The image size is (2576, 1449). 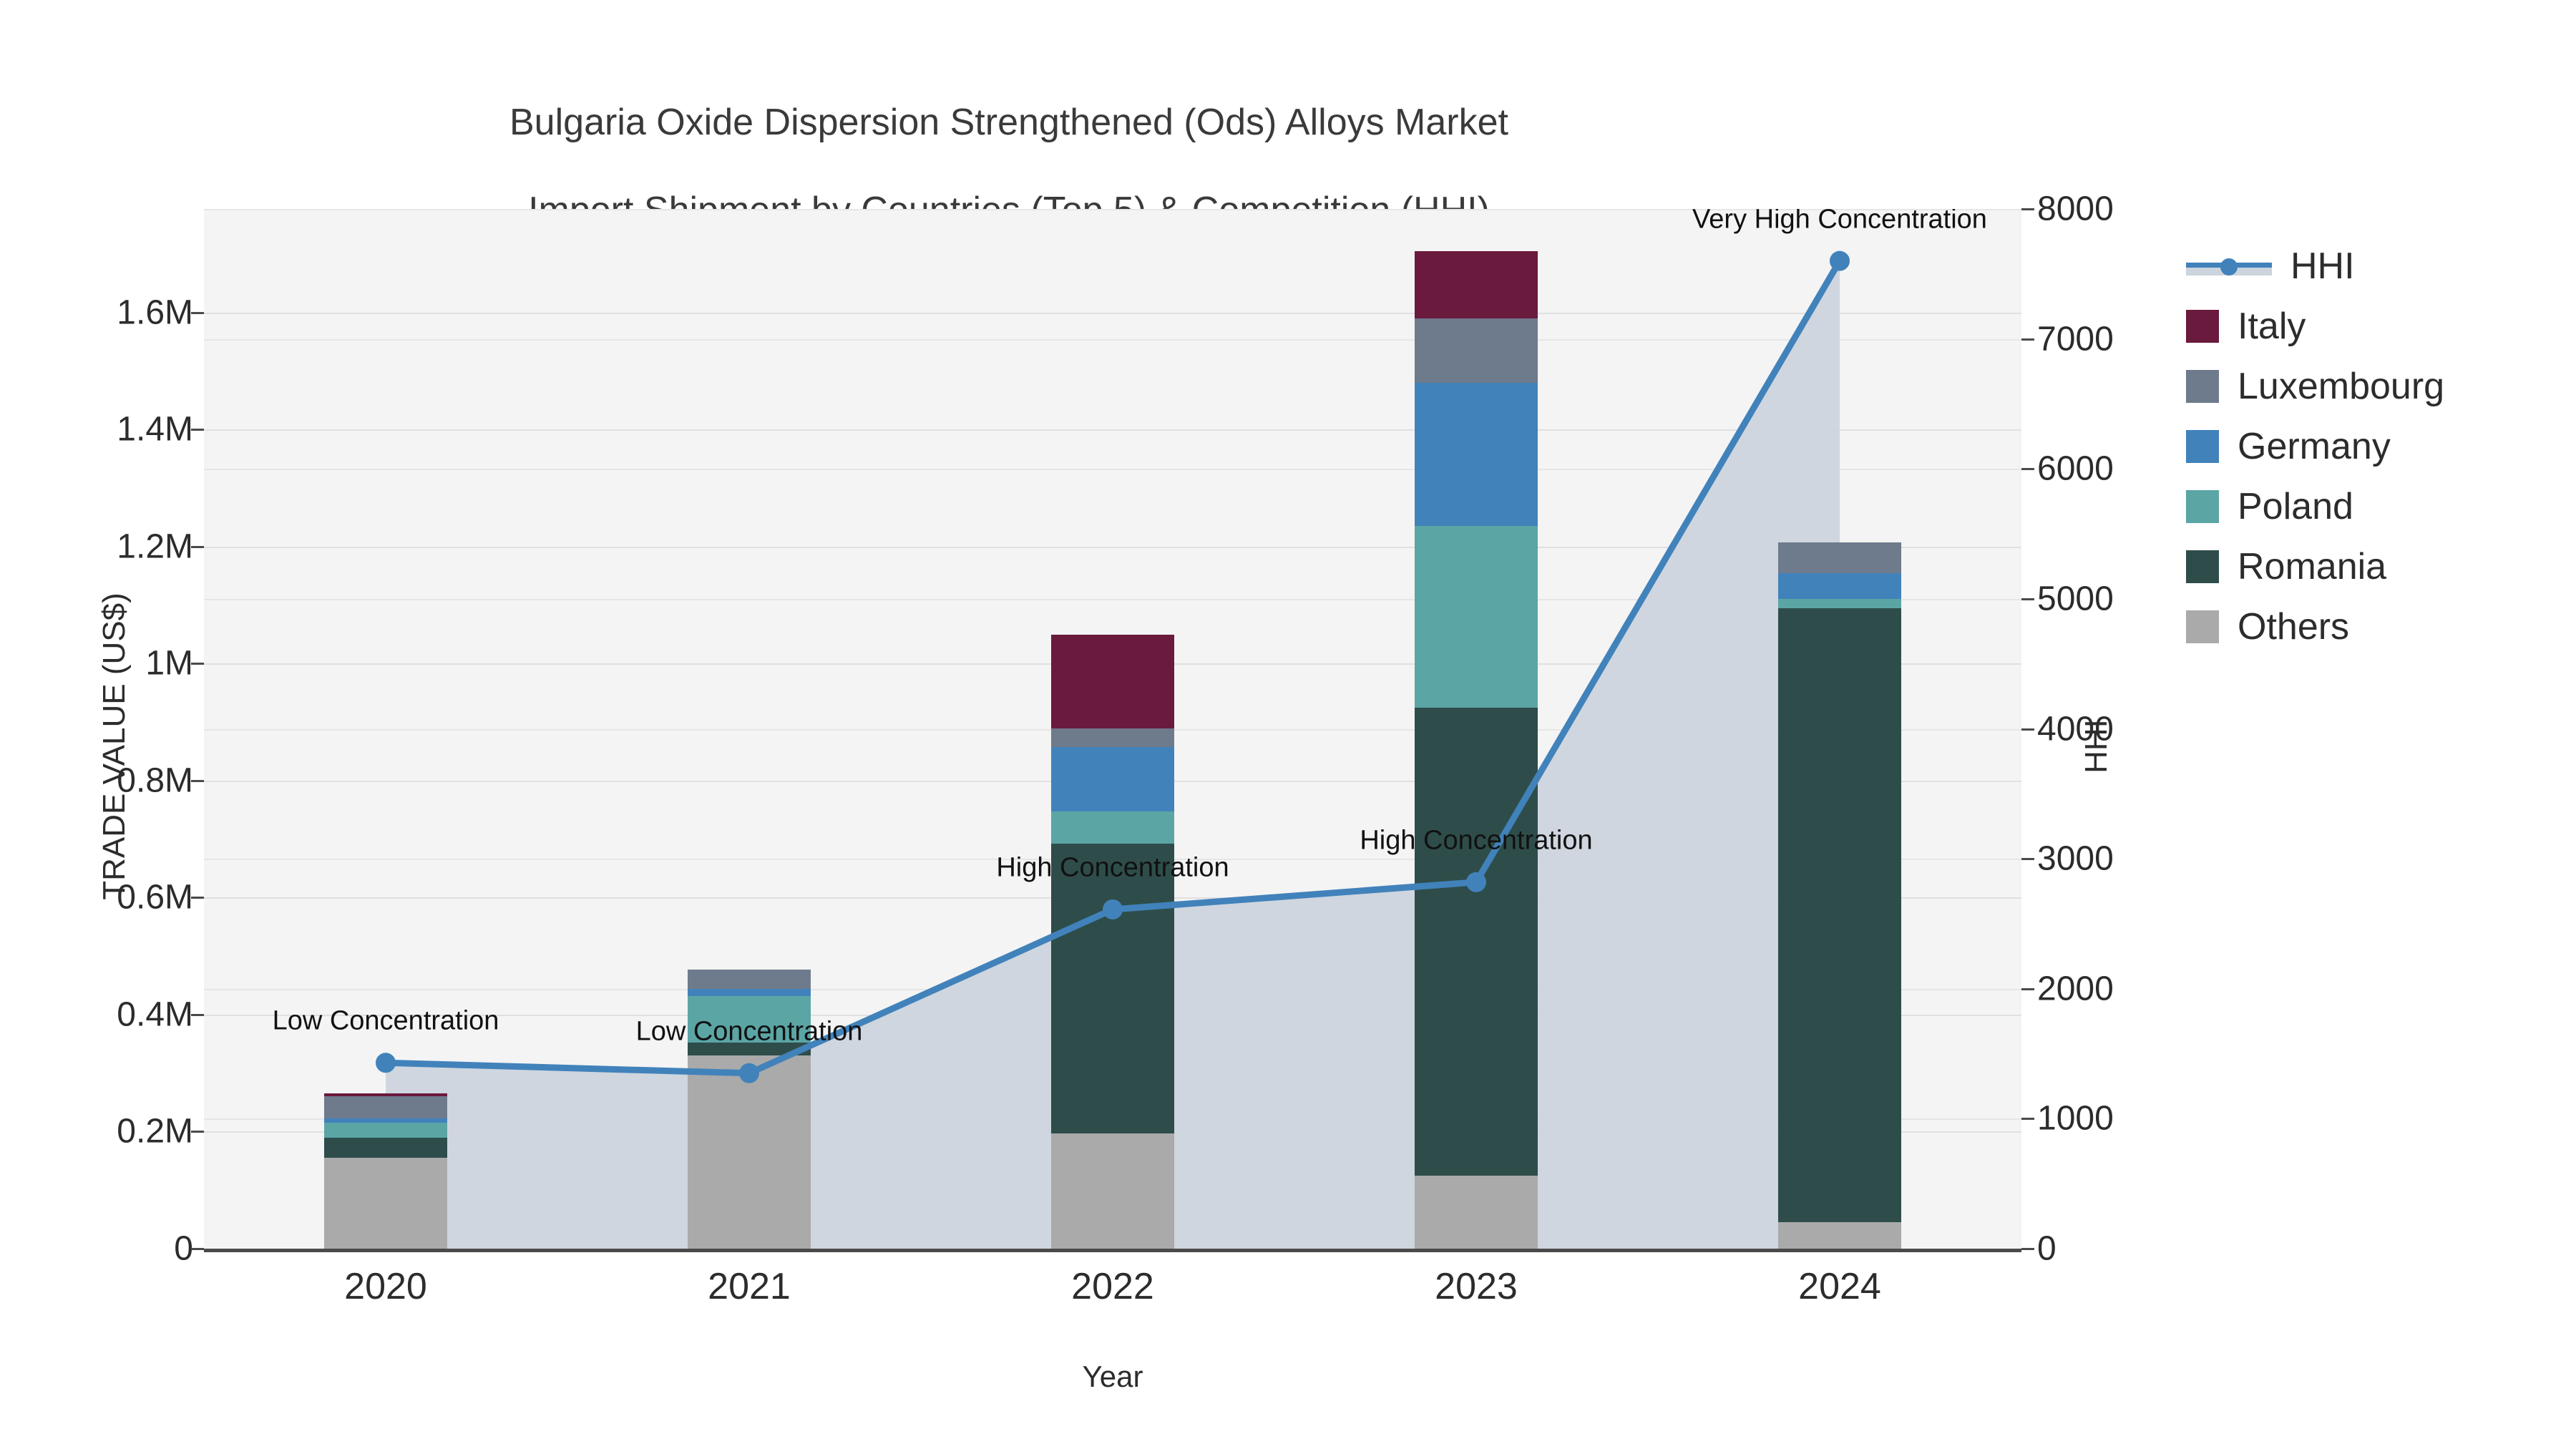 I want to click on legend-item-poland: Poland, so click(x=2315, y=507).